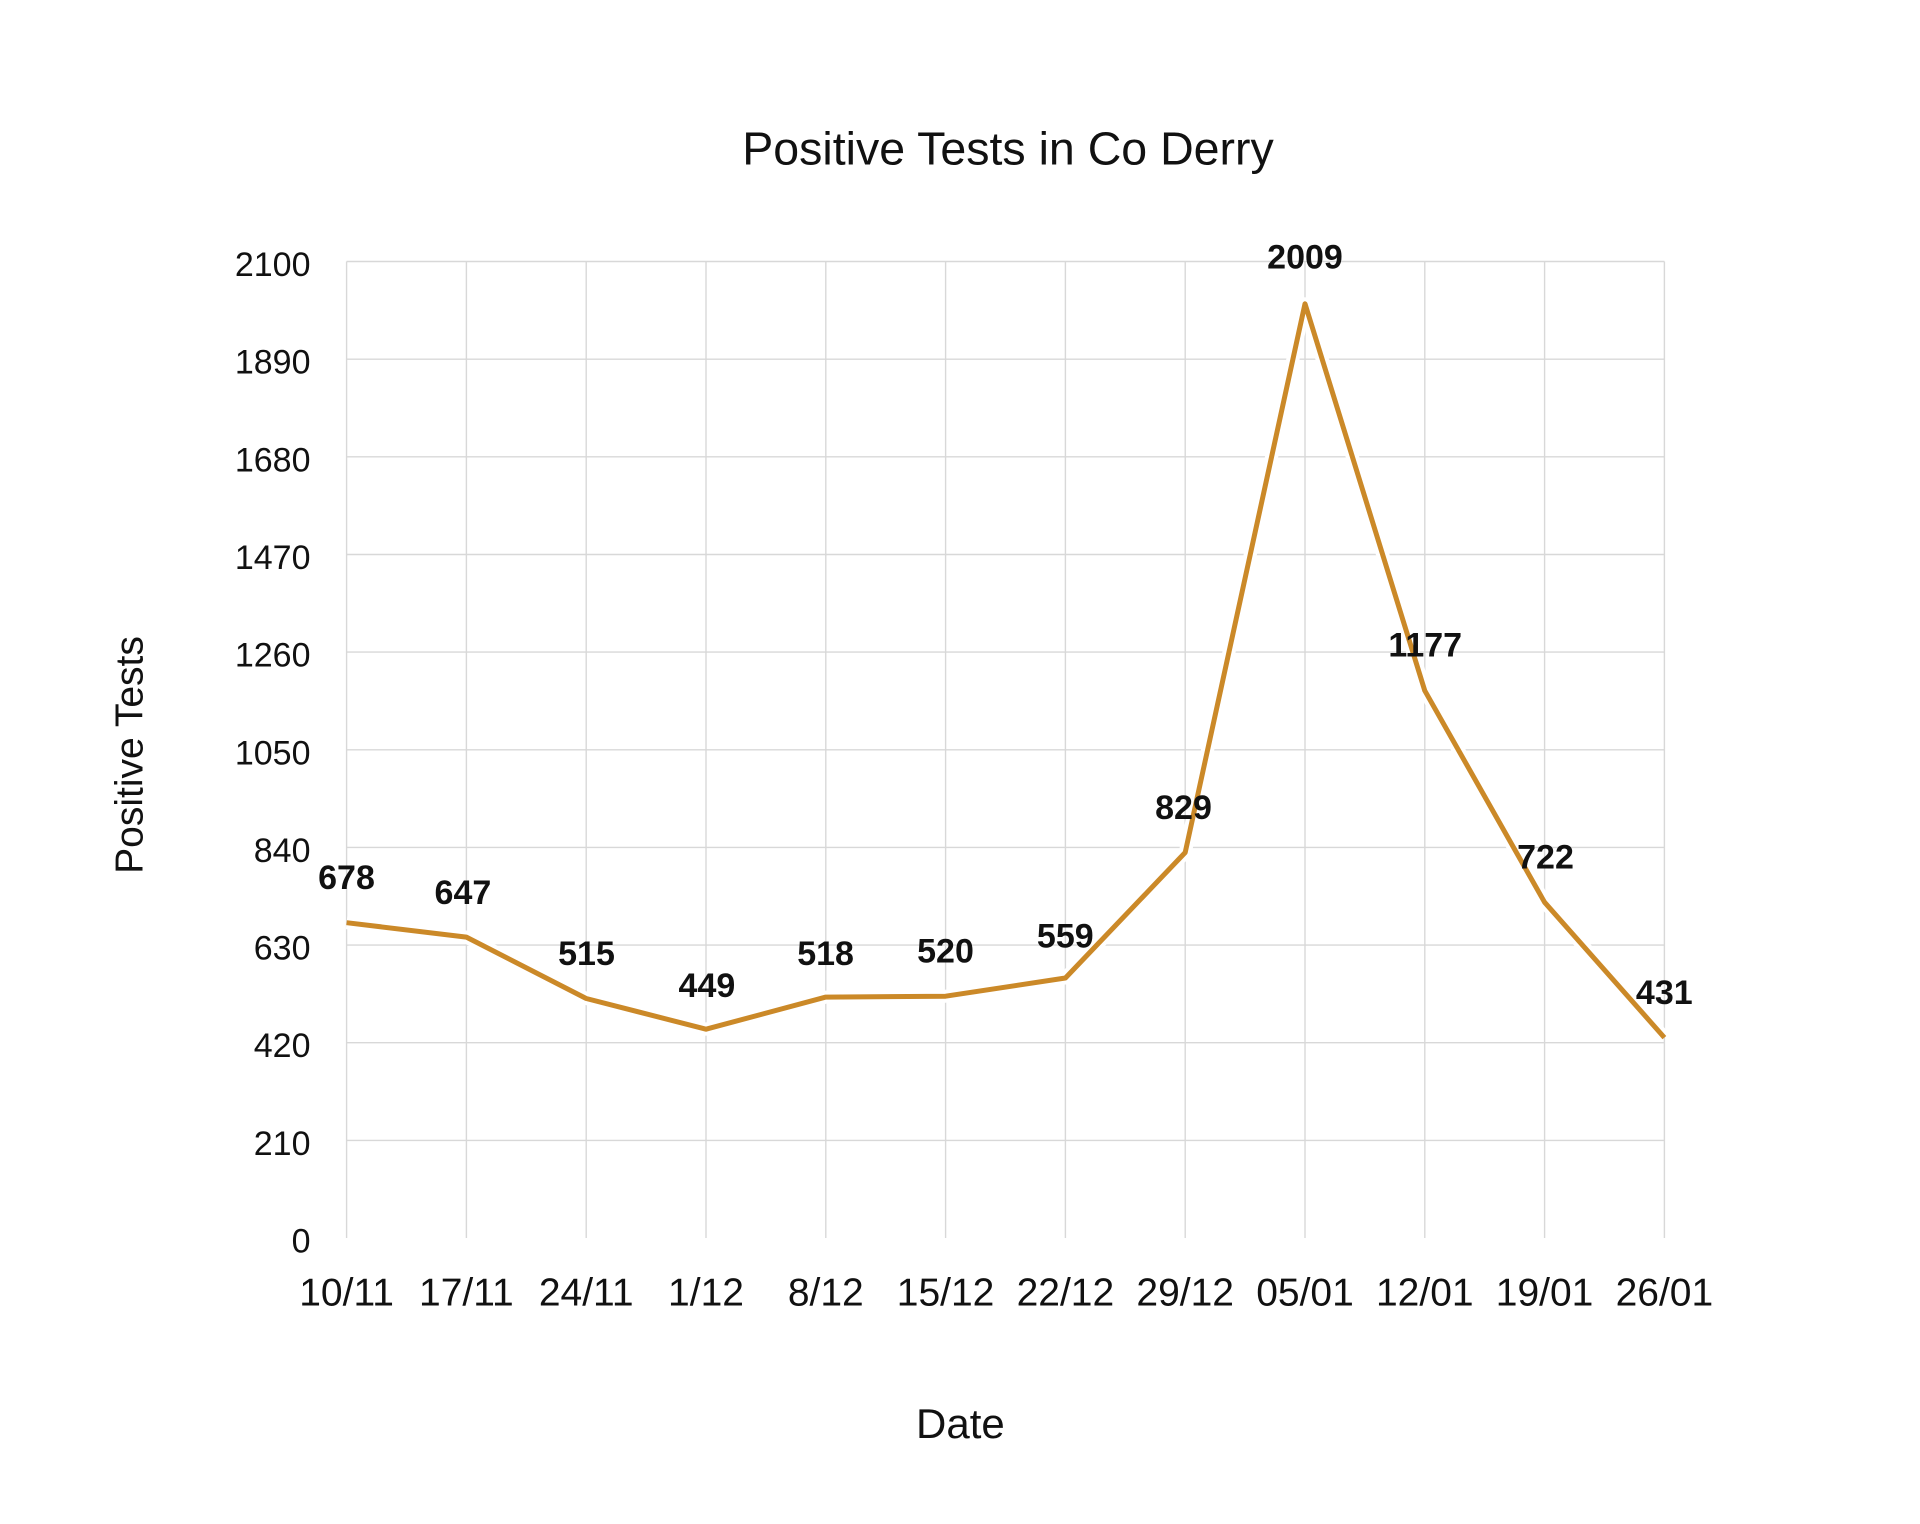 This screenshot has width=1920, height=1524. What do you see at coordinates (1008, 149) in the screenshot?
I see `svg-text: Positive Tests in Co Derry` at bounding box center [1008, 149].